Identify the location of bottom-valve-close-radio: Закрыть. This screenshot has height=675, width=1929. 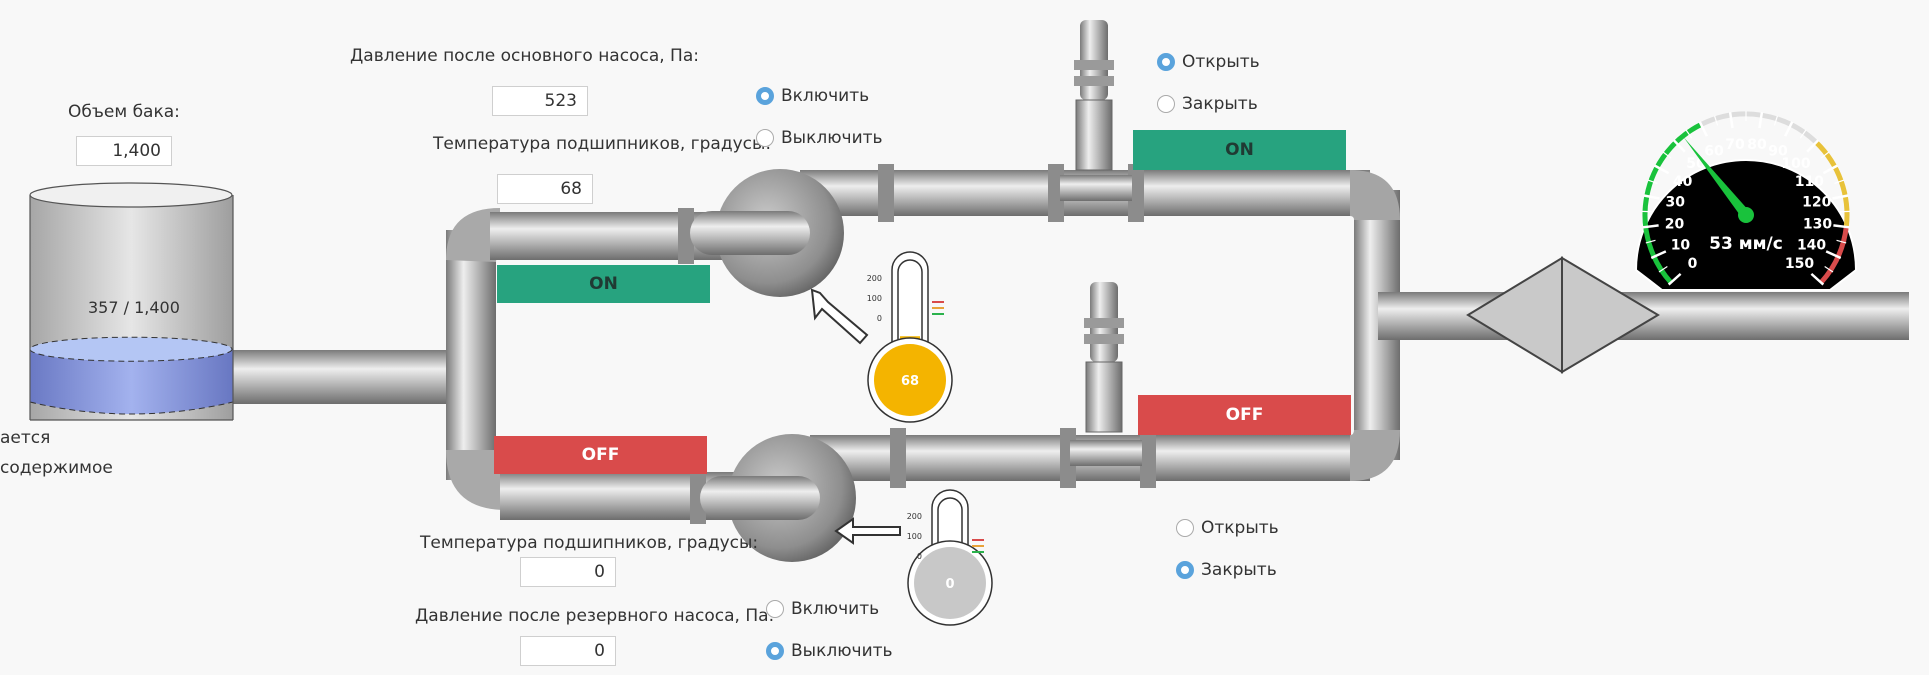
(1226, 570).